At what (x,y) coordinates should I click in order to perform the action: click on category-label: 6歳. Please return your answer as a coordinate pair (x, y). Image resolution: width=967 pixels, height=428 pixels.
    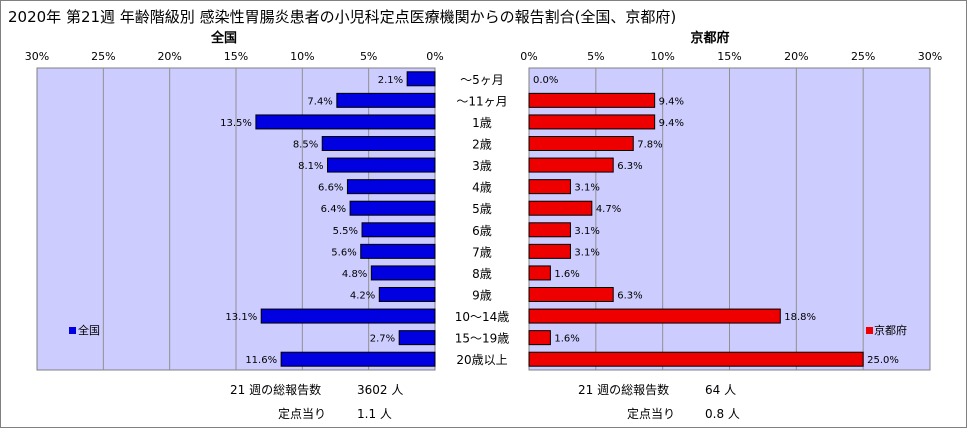
    Looking at the image, I should click on (482, 231).